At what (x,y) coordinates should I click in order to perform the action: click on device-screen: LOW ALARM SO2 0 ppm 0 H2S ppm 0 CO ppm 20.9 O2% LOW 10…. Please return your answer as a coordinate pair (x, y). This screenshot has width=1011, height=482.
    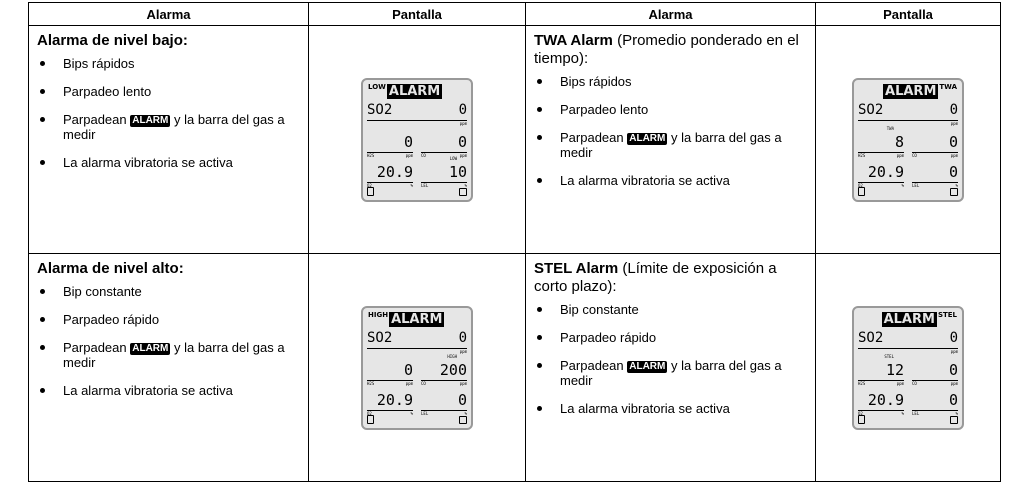
    Looking at the image, I should click on (417, 139).